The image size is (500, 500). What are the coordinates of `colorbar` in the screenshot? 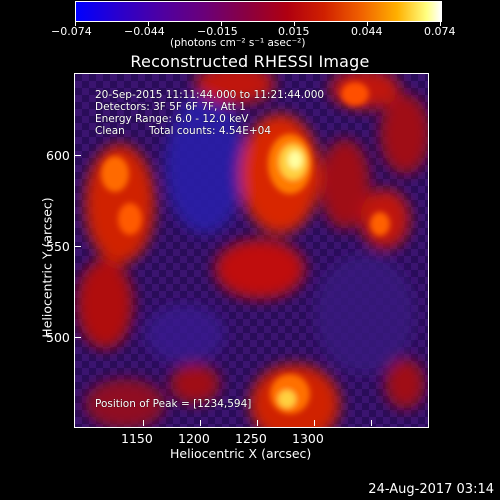 It's located at (258, 11).